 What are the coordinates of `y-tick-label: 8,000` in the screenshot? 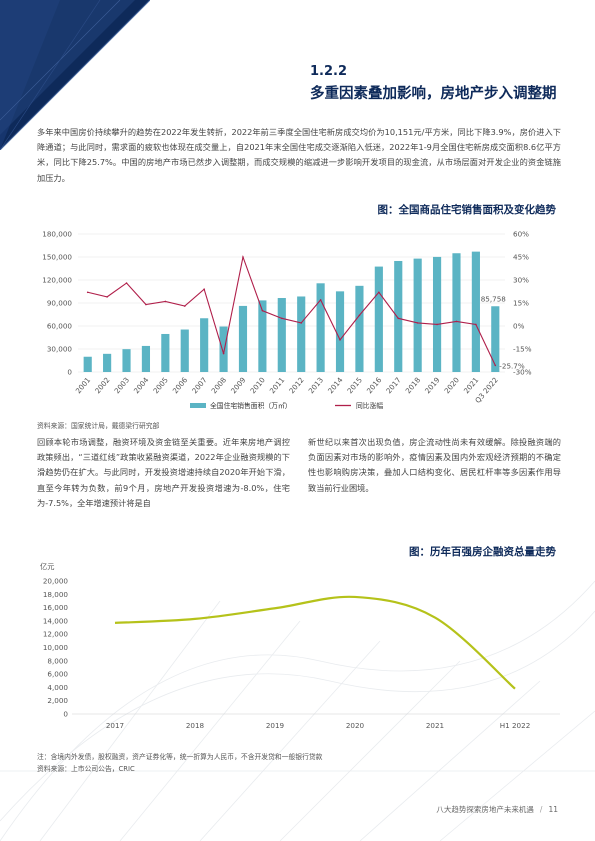 It's located at (57, 660).